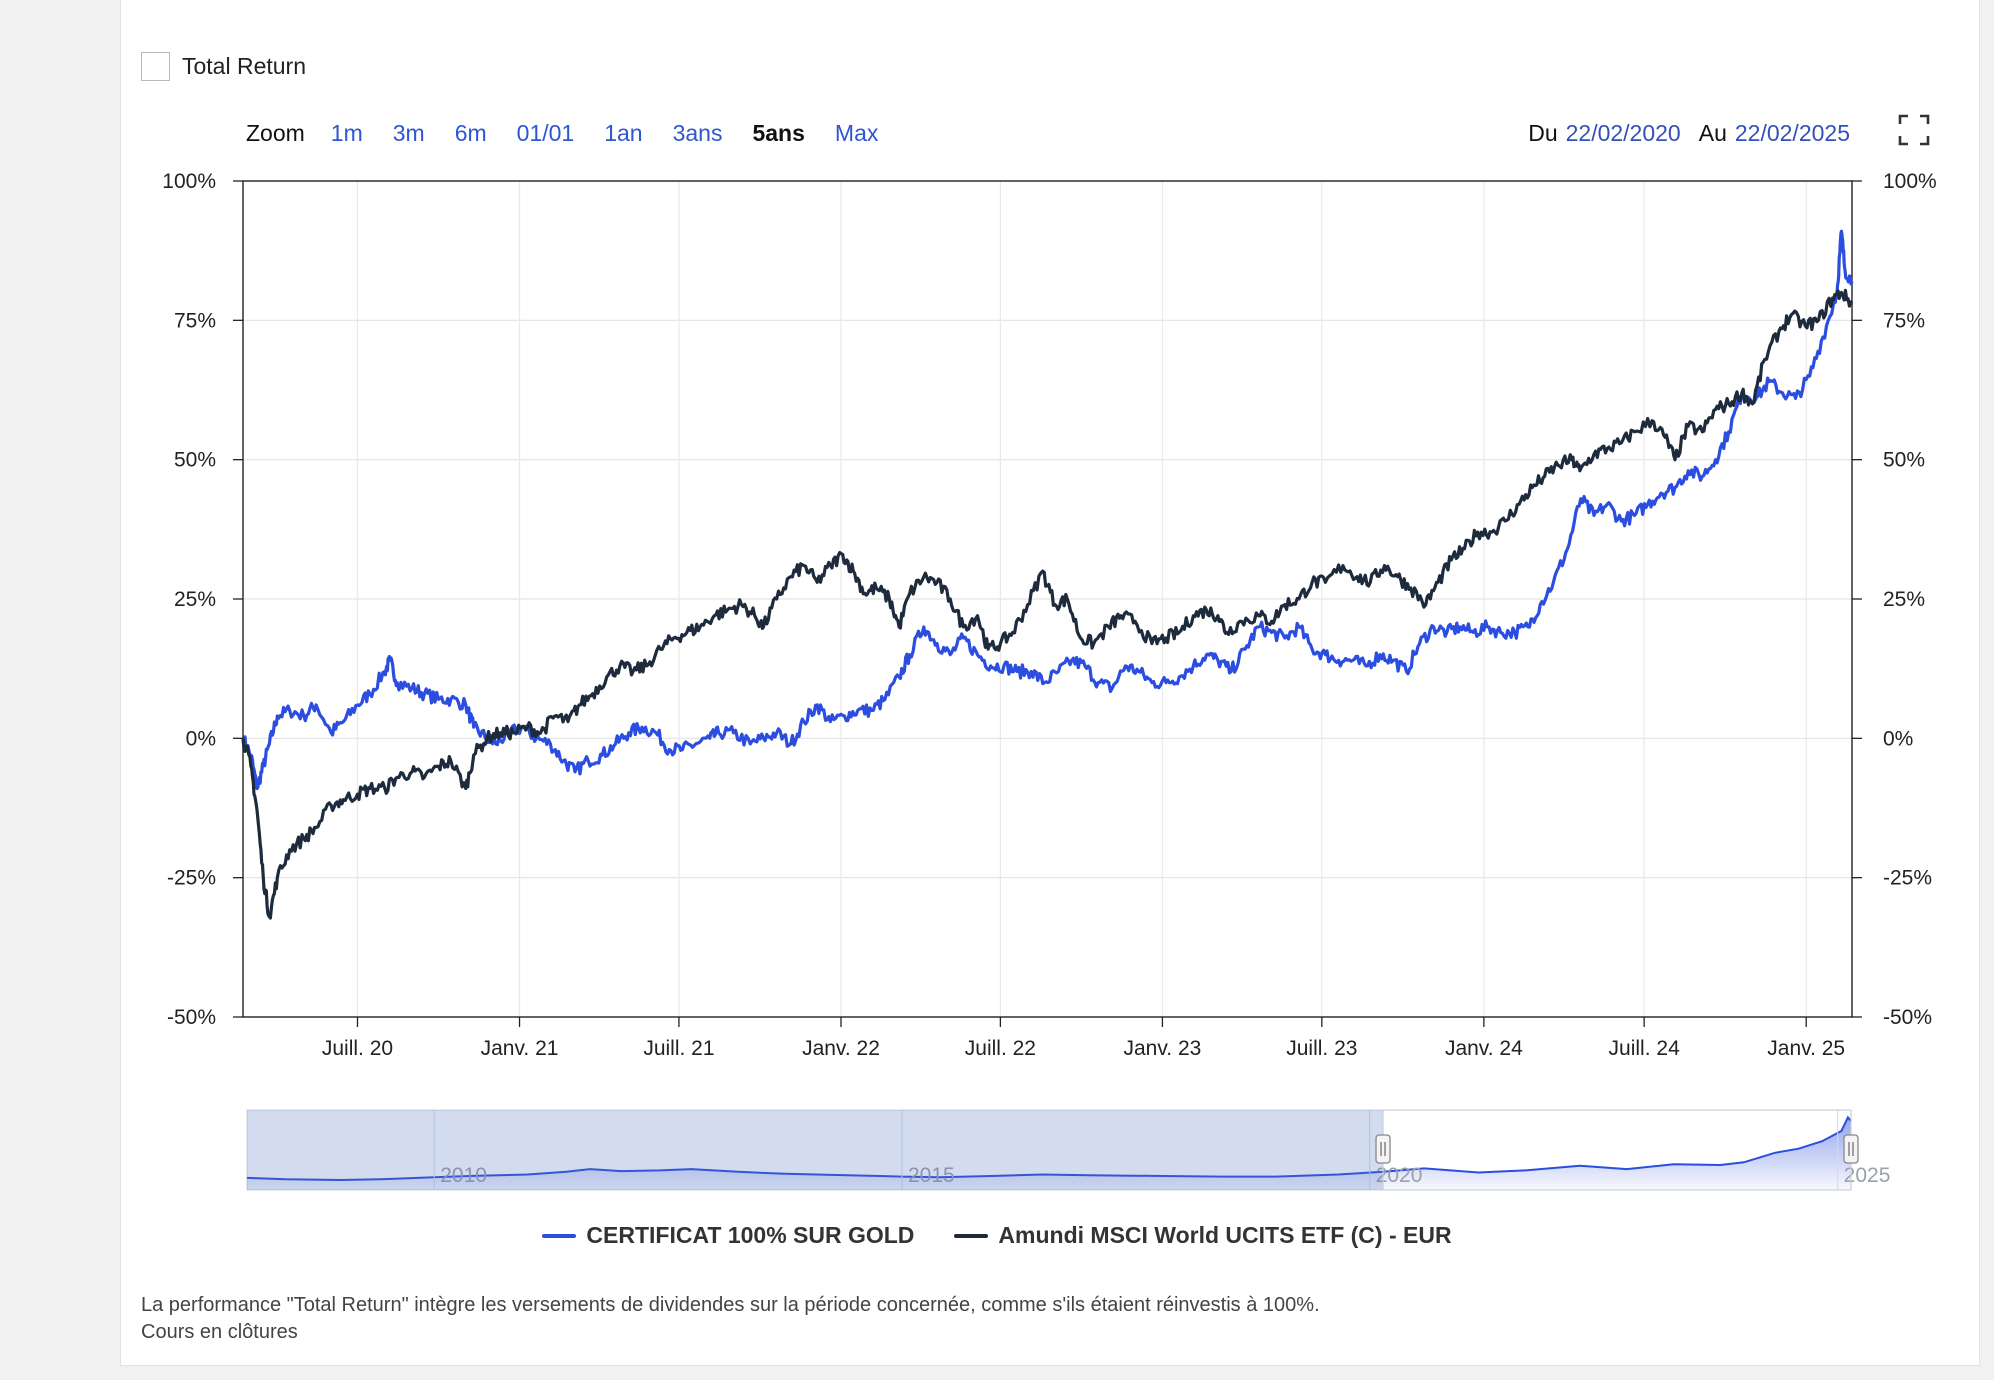 This screenshot has height=1380, width=1994. I want to click on footnote-closing-prices: Cours en clôtures, so click(219, 1332).